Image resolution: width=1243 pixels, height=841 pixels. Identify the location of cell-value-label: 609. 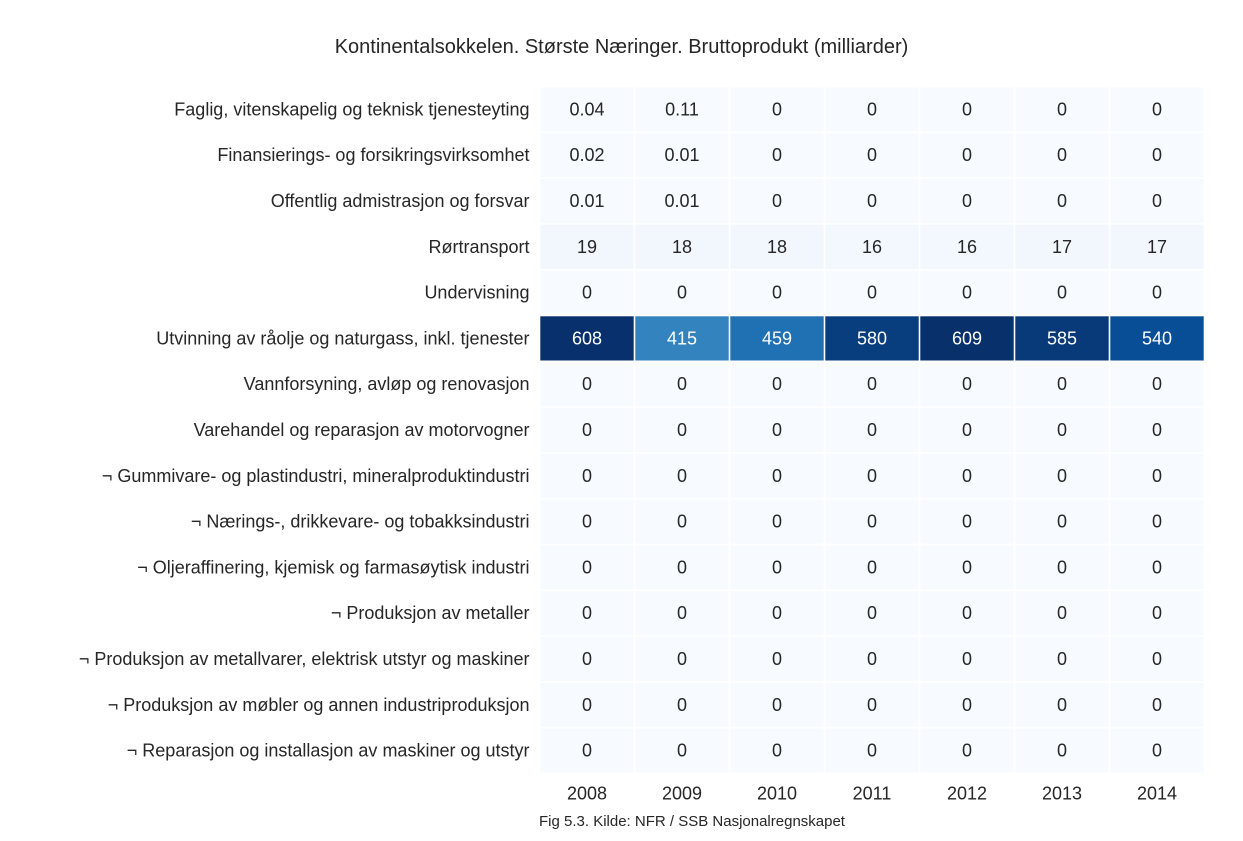
(967, 338).